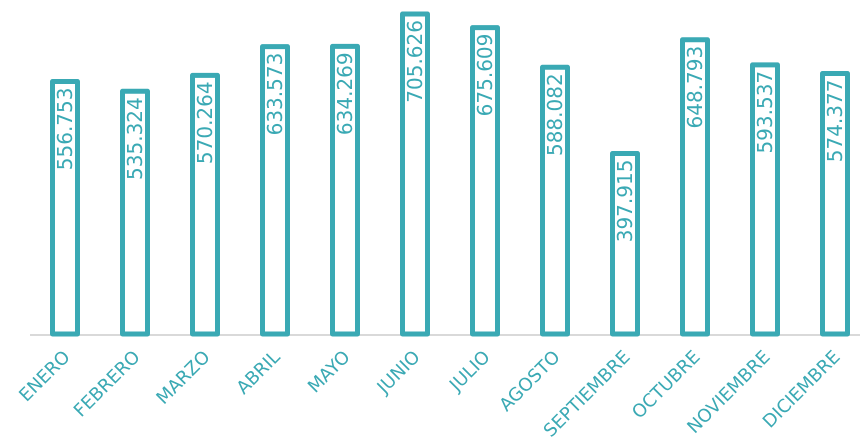  I want to click on value-label-enero: 556.753, so click(65, 129).